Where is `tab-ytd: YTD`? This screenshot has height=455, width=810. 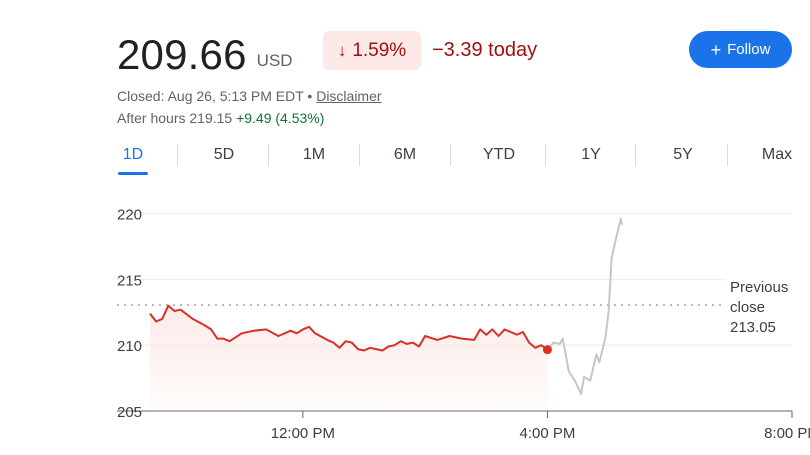 tab-ytd: YTD is located at coordinates (499, 154).